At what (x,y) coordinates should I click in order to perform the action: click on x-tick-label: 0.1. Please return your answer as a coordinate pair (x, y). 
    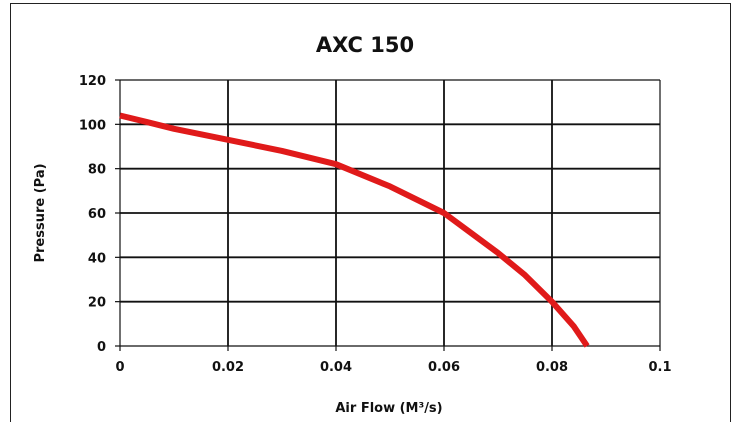
    Looking at the image, I should click on (659, 367).